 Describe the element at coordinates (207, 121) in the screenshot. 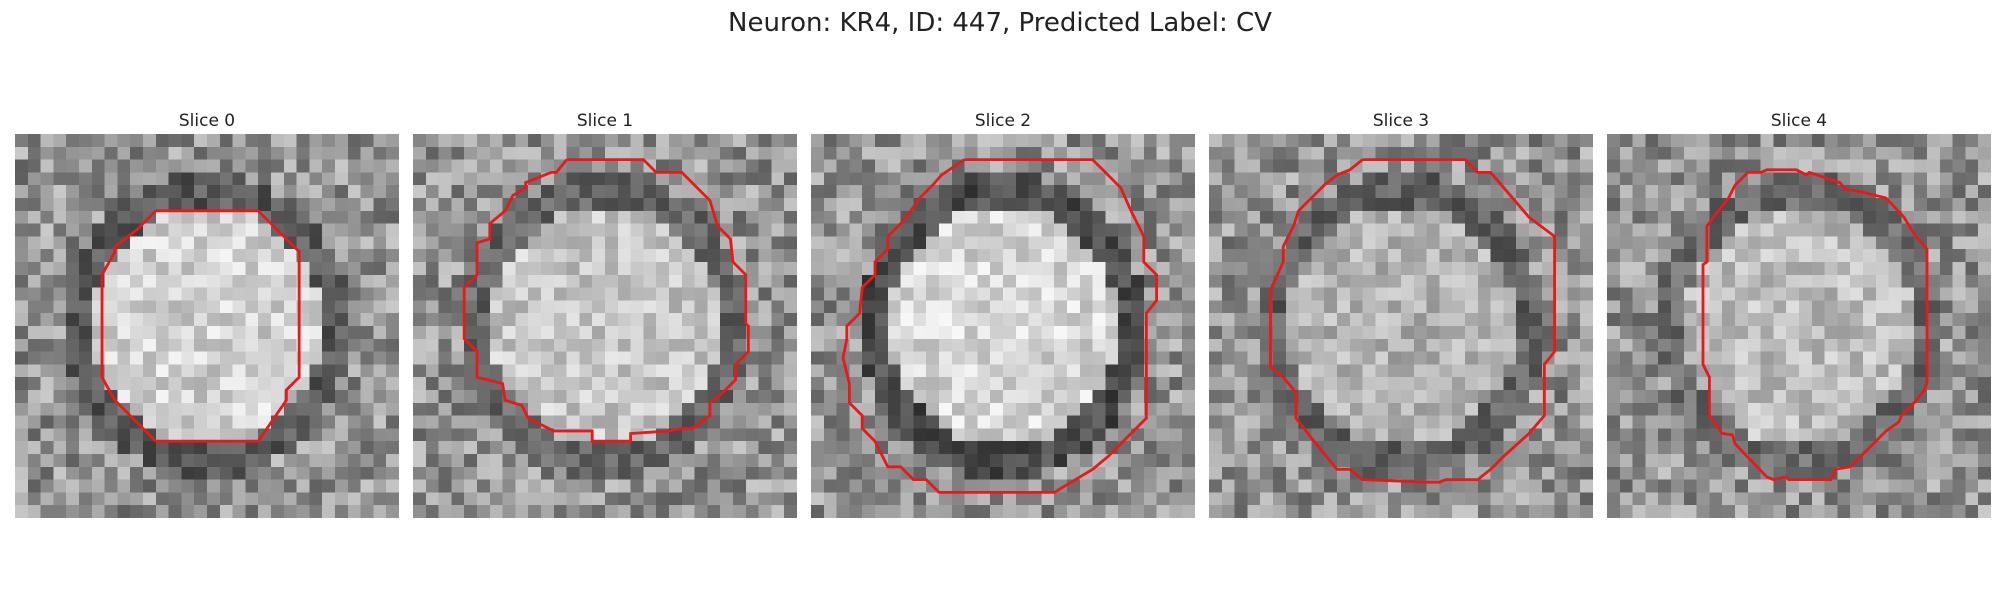

I see `slice-title: Slice 0` at that location.